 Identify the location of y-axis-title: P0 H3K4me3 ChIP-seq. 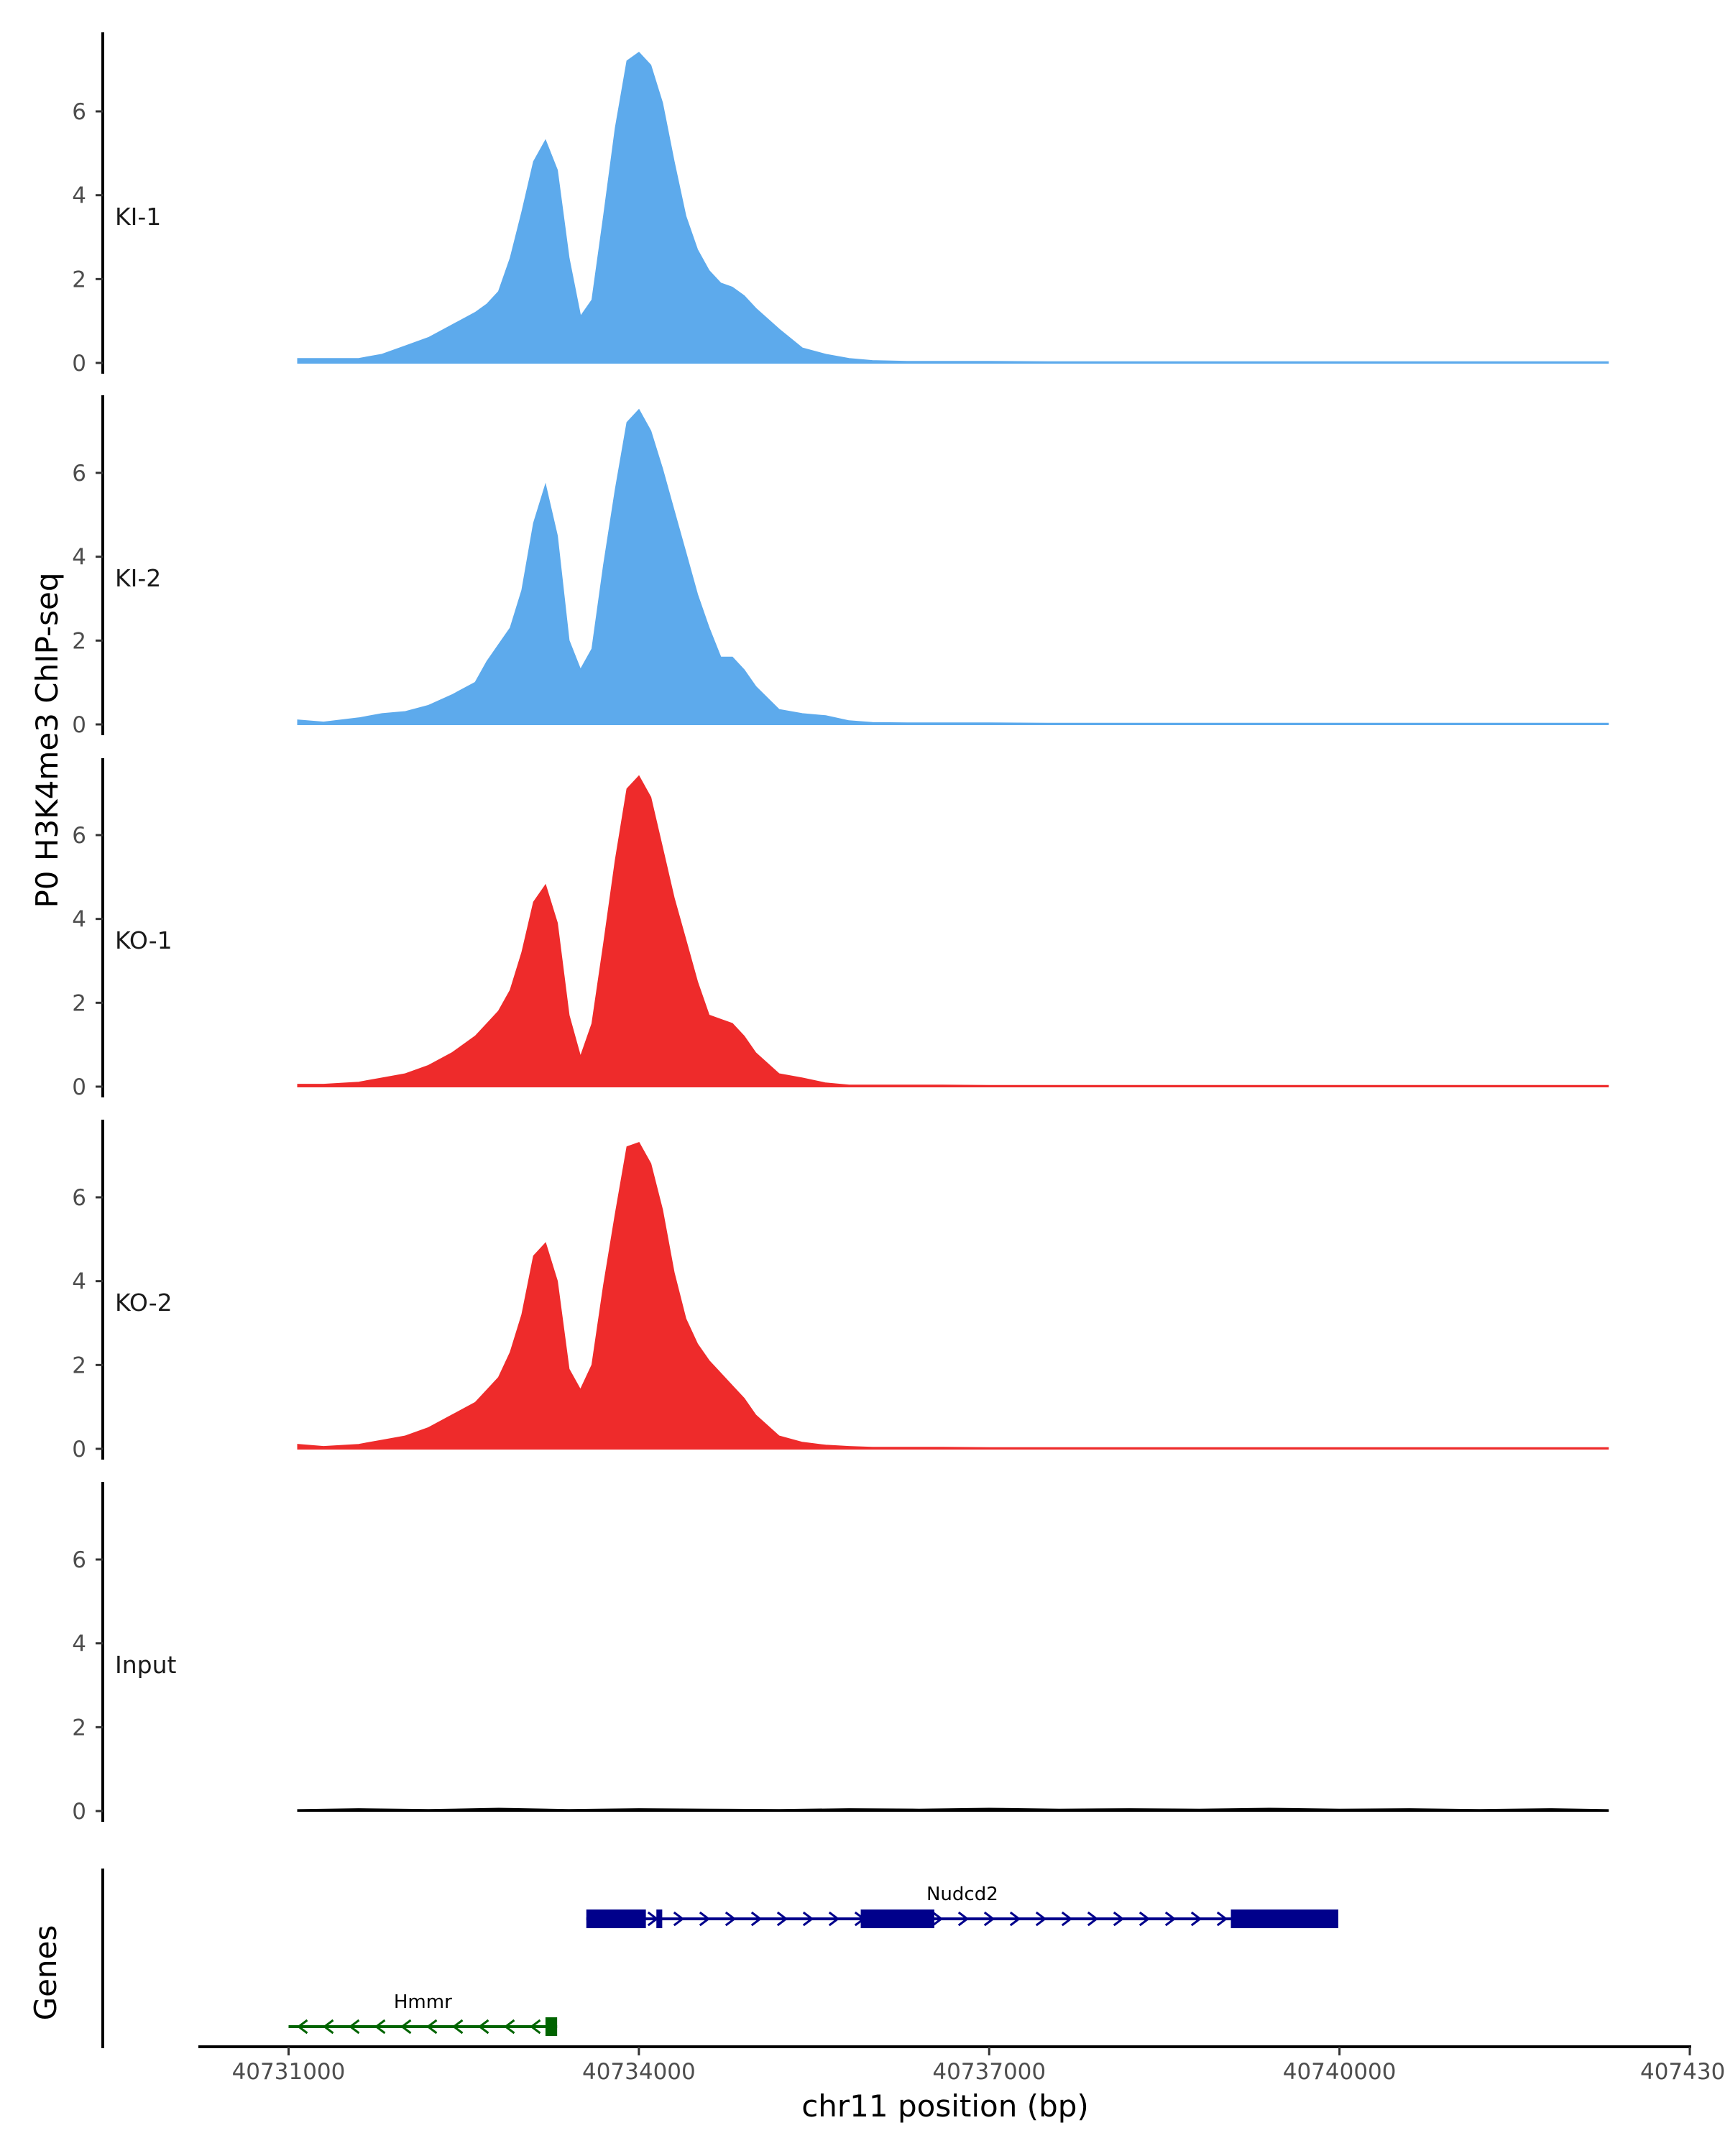
(47, 740).